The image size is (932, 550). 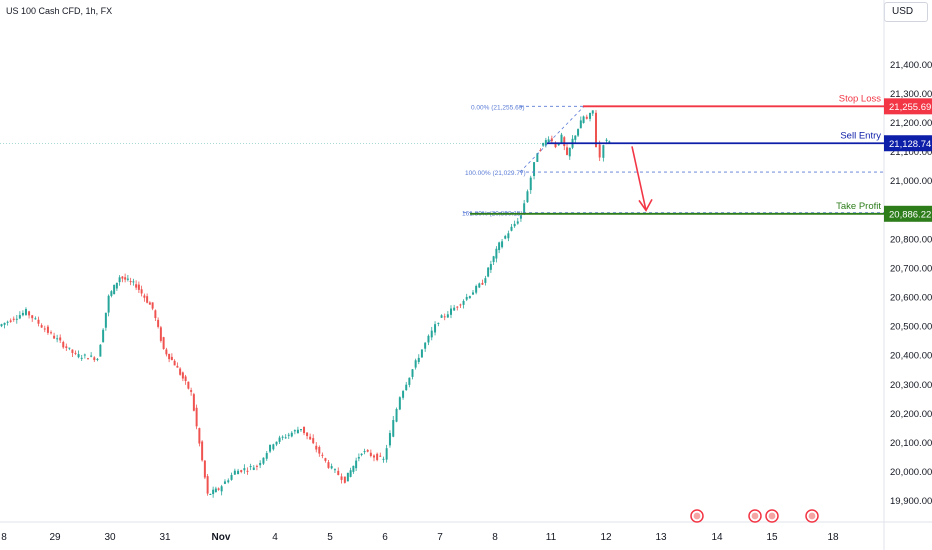 I want to click on y-tick-label: 20,300.00, so click(x=911, y=385).